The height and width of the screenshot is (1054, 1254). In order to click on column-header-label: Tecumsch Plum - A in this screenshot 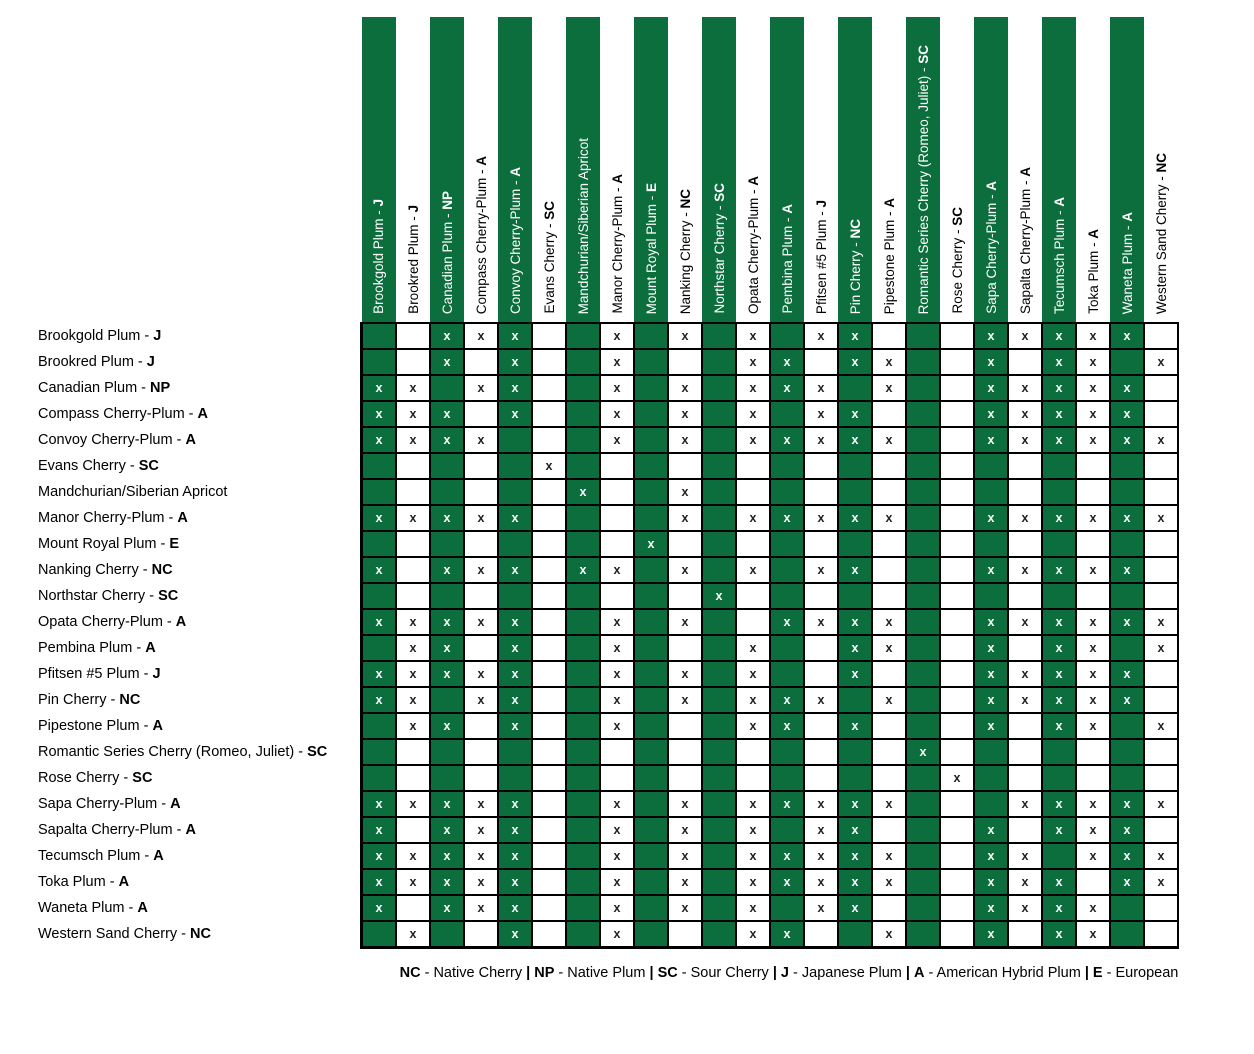, I will do `click(1059, 255)`.